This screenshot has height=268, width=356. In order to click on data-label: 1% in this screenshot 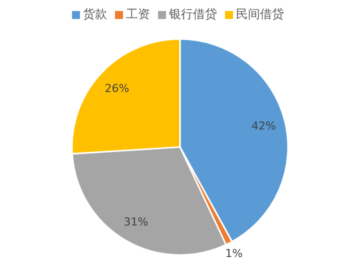, I will do `click(234, 253)`.